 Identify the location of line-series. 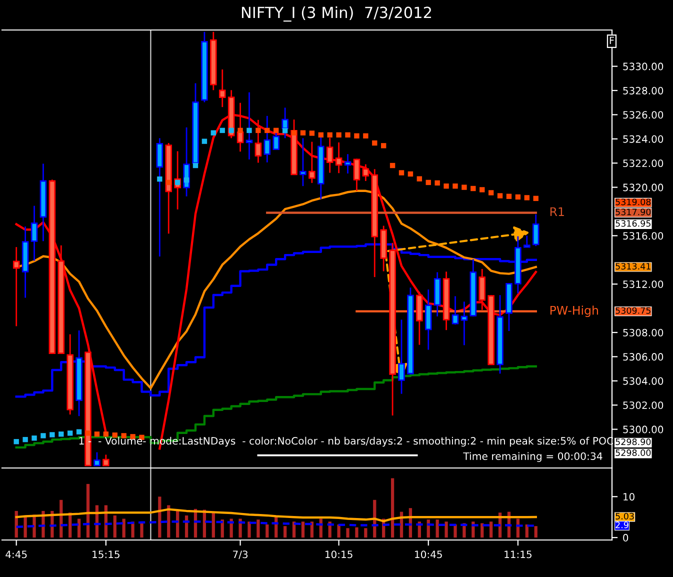
(276, 515).